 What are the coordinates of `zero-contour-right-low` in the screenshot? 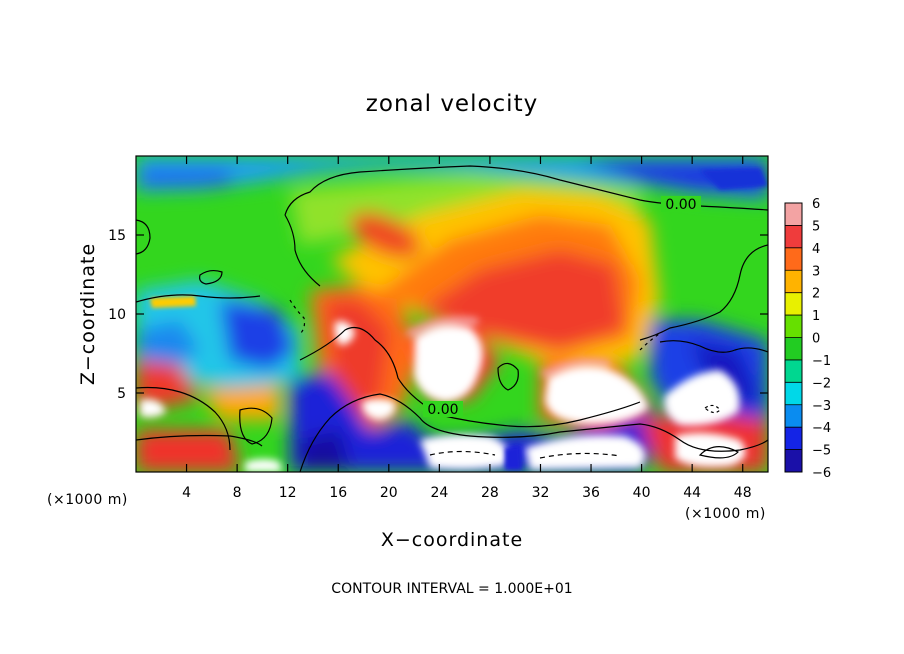 It's located at (713, 346).